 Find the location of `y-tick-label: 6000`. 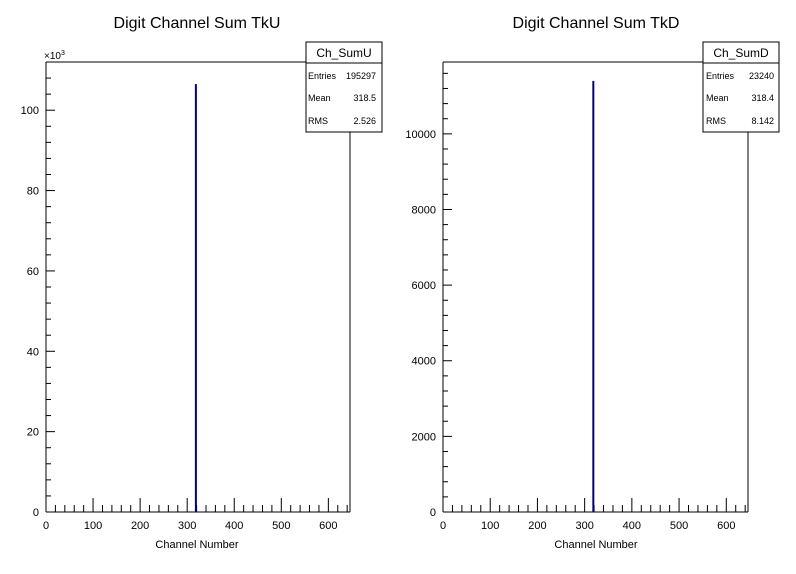

y-tick-label: 6000 is located at coordinates (424, 286).